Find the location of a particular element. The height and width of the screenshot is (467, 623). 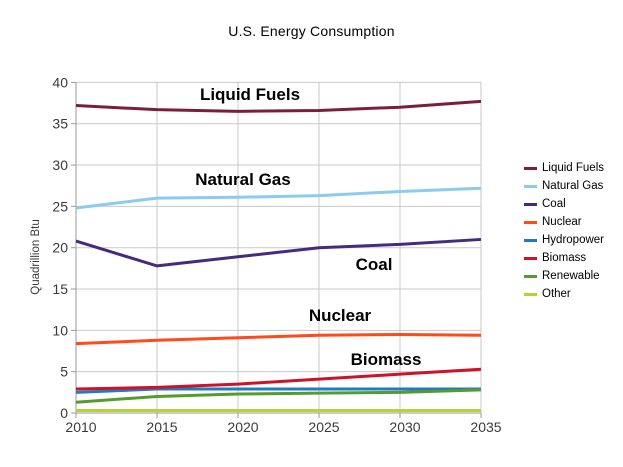

legend-item-natural-gas: Natural Gas is located at coordinates (564, 186).